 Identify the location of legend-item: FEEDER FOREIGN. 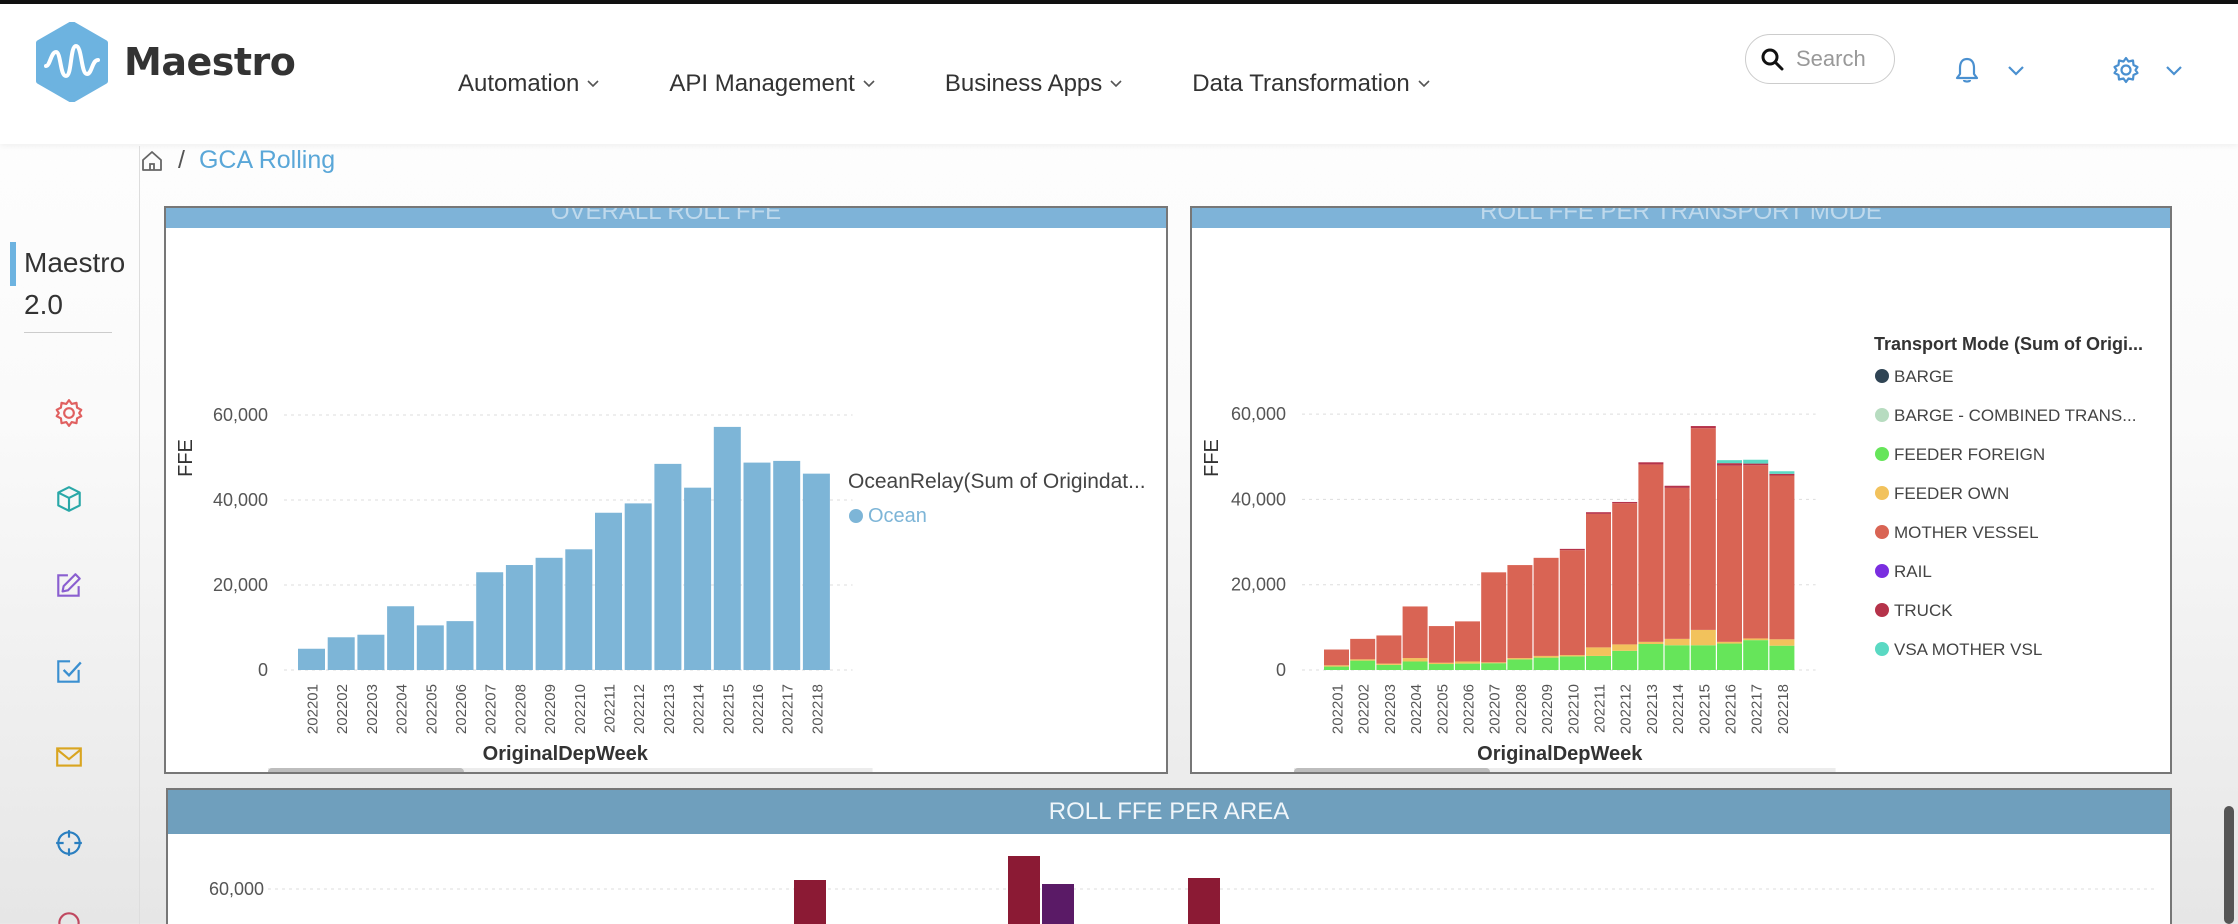
(1969, 454).